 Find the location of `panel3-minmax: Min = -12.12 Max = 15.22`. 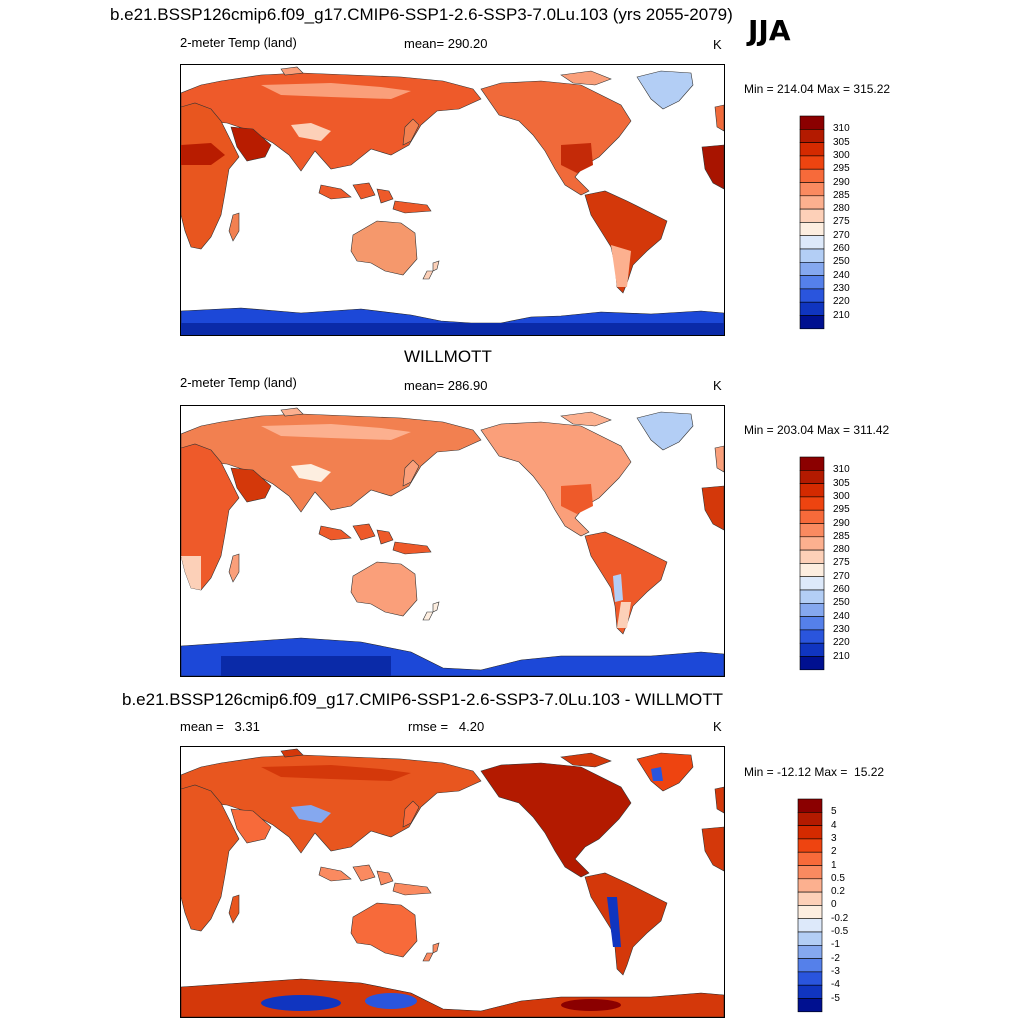

panel3-minmax: Min = -12.12 Max = 15.22 is located at coordinates (814, 772).